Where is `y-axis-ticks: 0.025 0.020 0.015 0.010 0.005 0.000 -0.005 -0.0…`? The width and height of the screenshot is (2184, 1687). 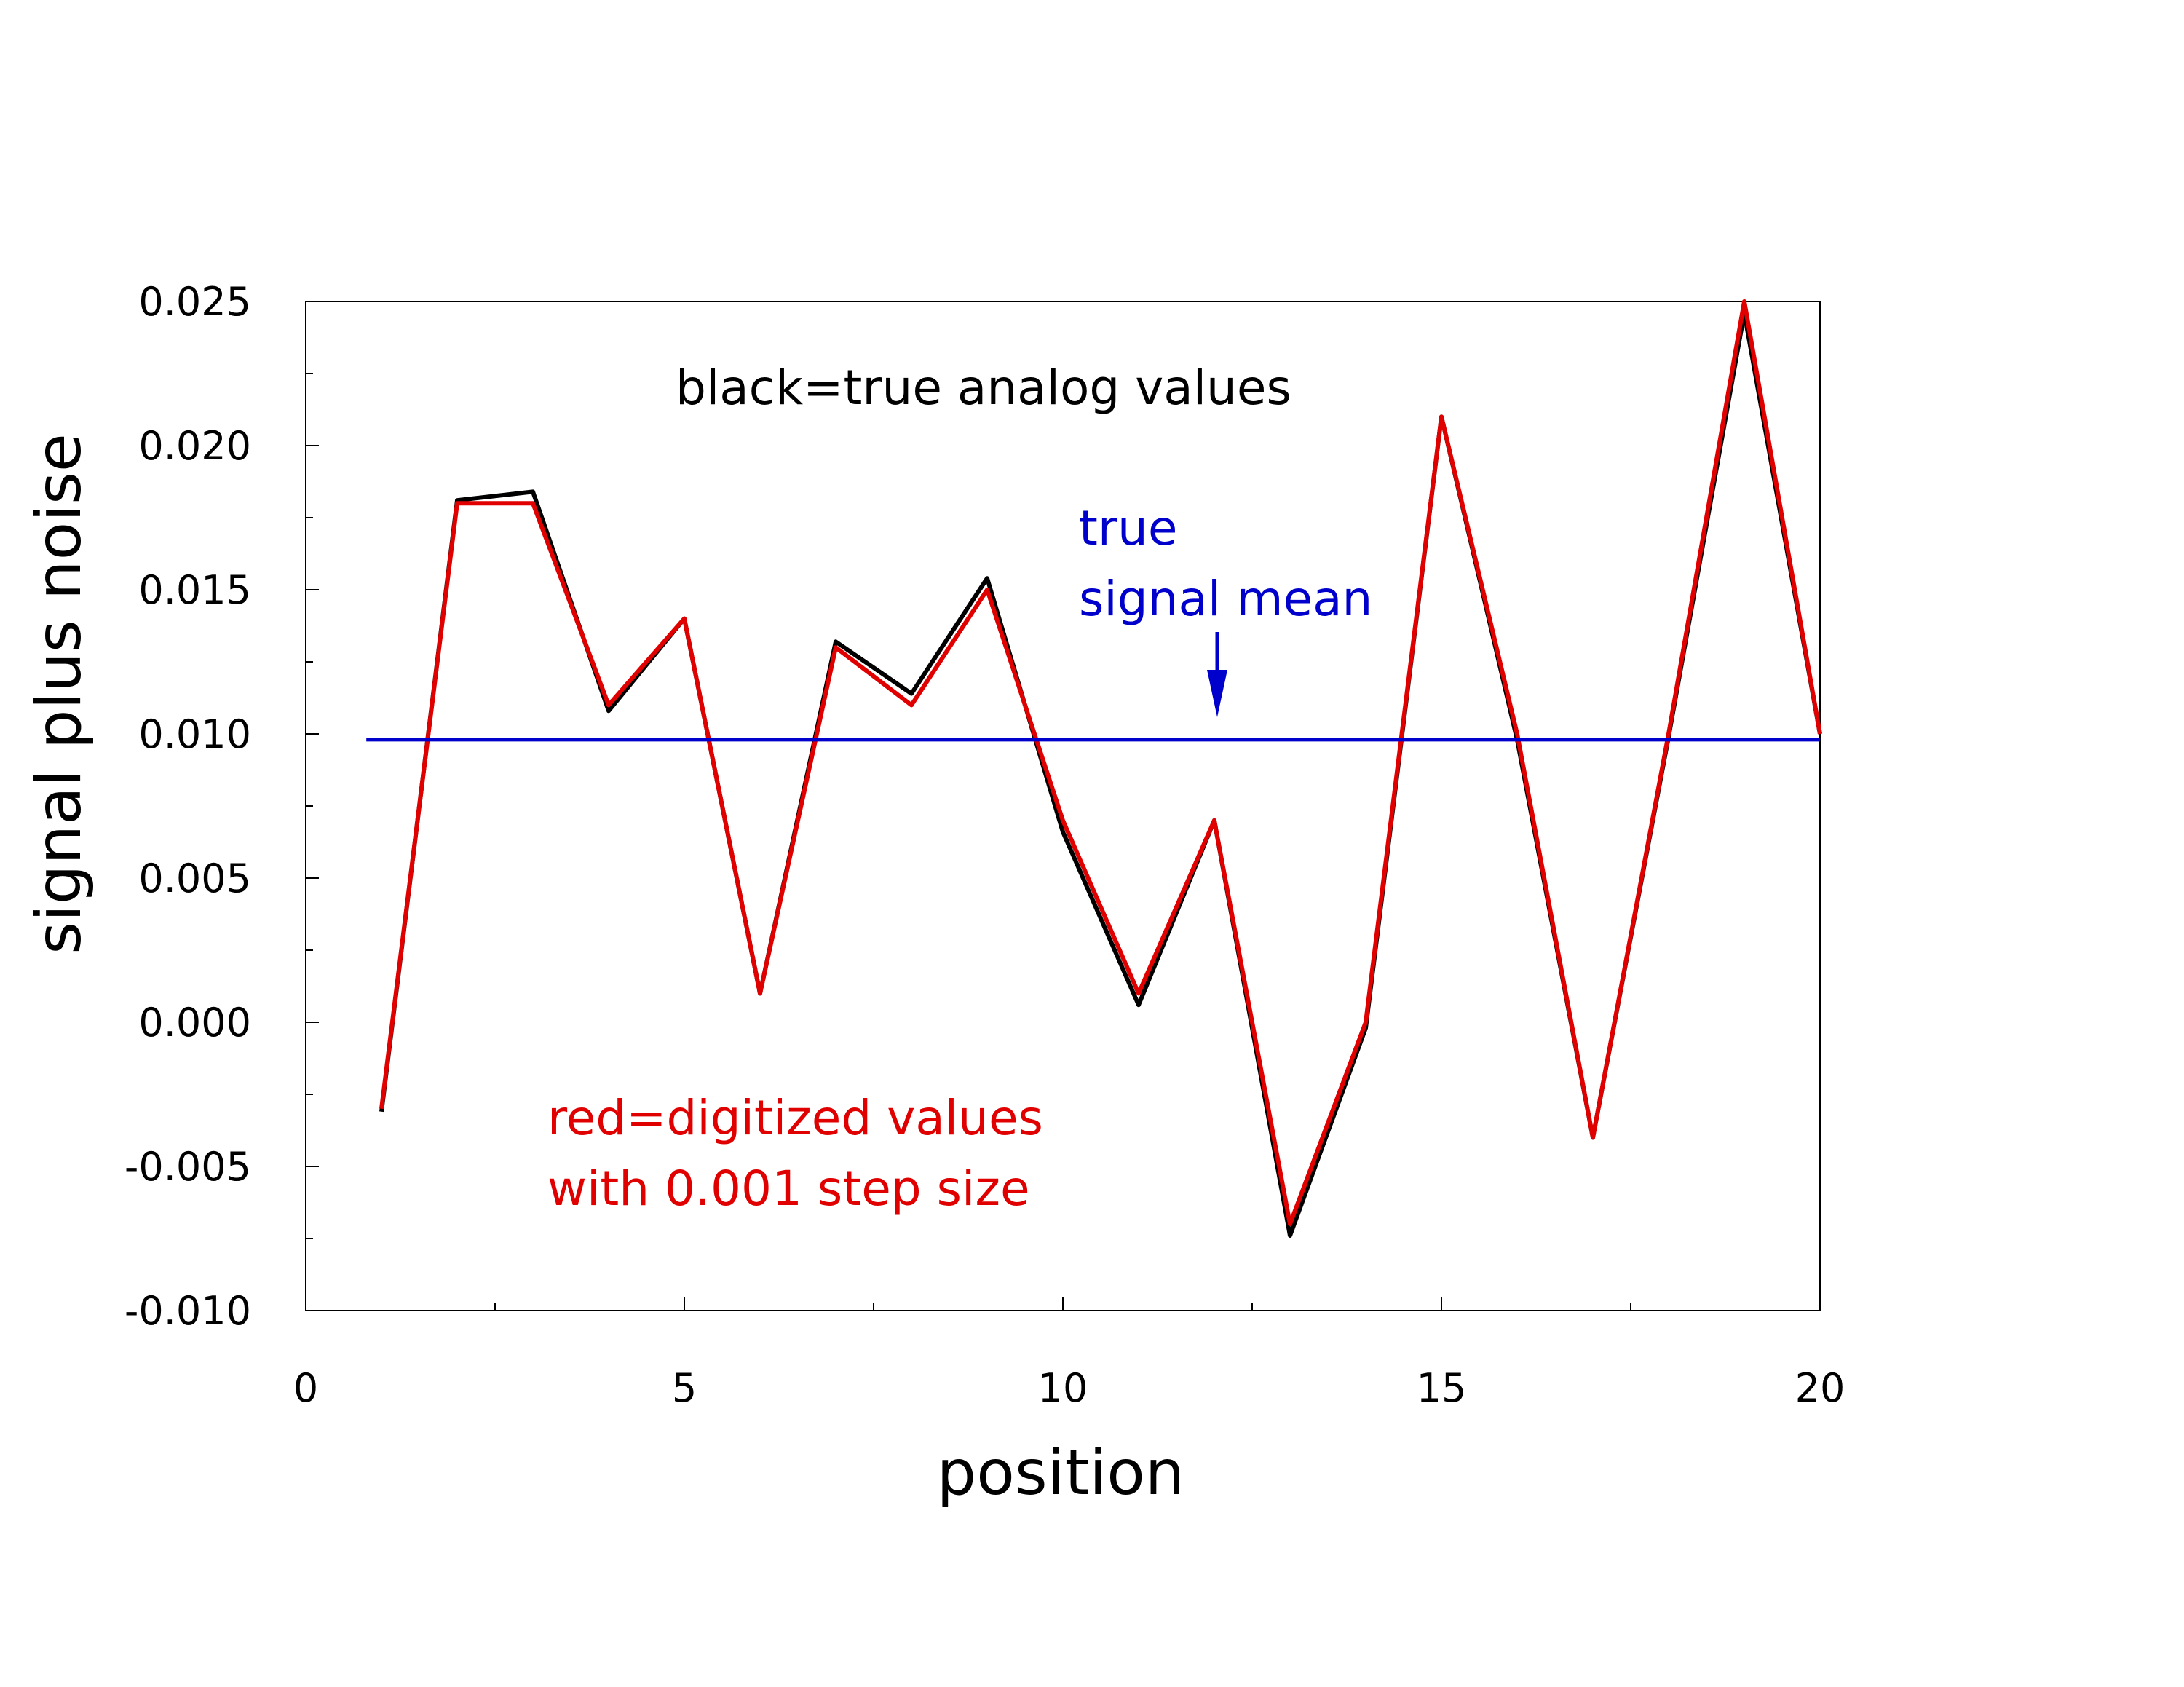 y-axis-ticks: 0.025 0.020 0.015 0.010 0.005 0.000 -0.005 -0.0… is located at coordinates (221, 806).